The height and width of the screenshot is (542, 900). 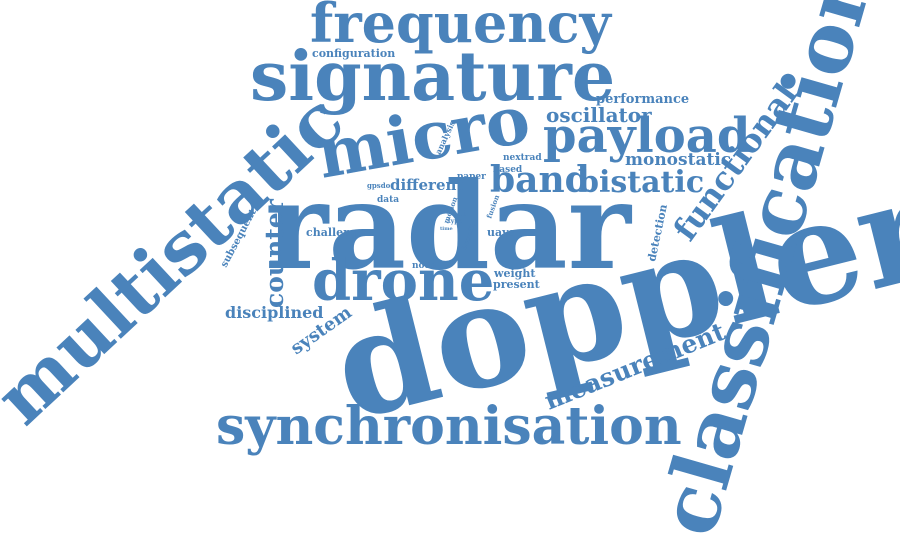 What do you see at coordinates (459, 213) in the screenshot?
I see `word-cot: cot` at bounding box center [459, 213].